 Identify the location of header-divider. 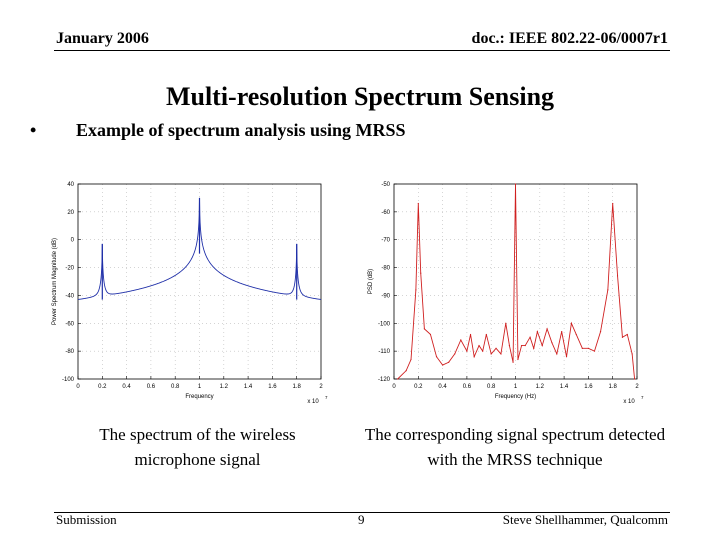
(362, 50).